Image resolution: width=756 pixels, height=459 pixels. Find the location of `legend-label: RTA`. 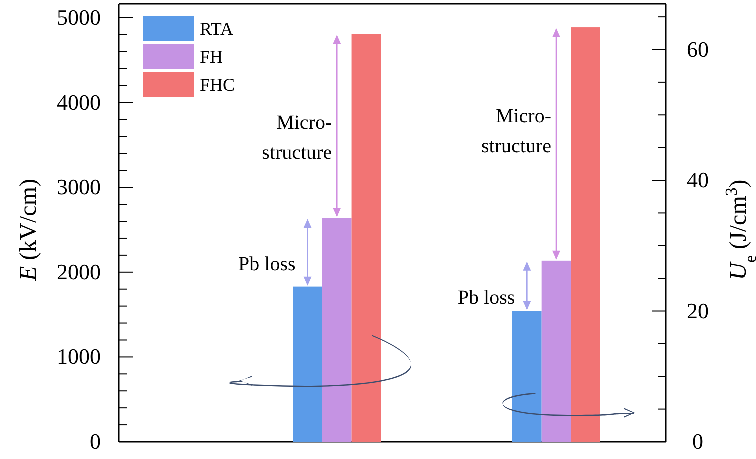

legend-label: RTA is located at coordinates (217, 29).